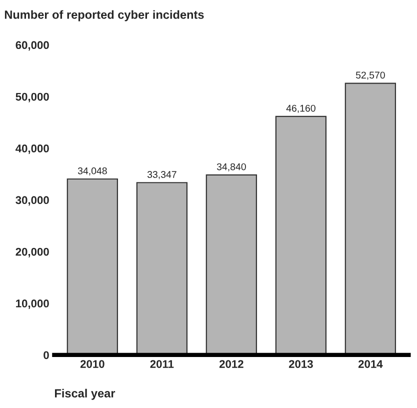 This screenshot has height=408, width=417. What do you see at coordinates (162, 364) in the screenshot?
I see `x-tick-label: 2011` at bounding box center [162, 364].